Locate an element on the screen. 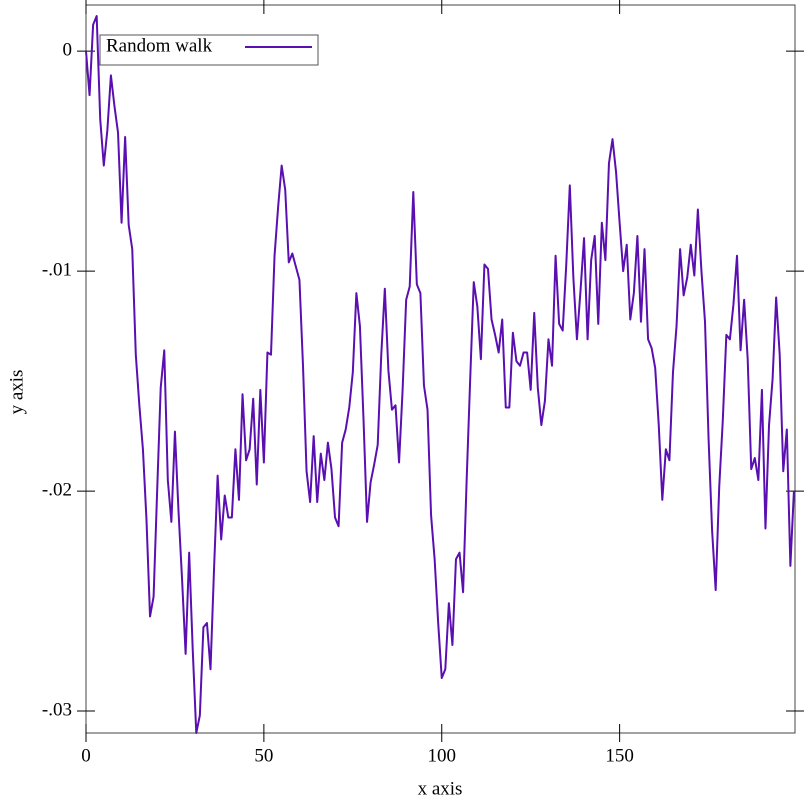 This screenshot has height=812, width=812. x-tick-label: 150 is located at coordinates (619, 755).